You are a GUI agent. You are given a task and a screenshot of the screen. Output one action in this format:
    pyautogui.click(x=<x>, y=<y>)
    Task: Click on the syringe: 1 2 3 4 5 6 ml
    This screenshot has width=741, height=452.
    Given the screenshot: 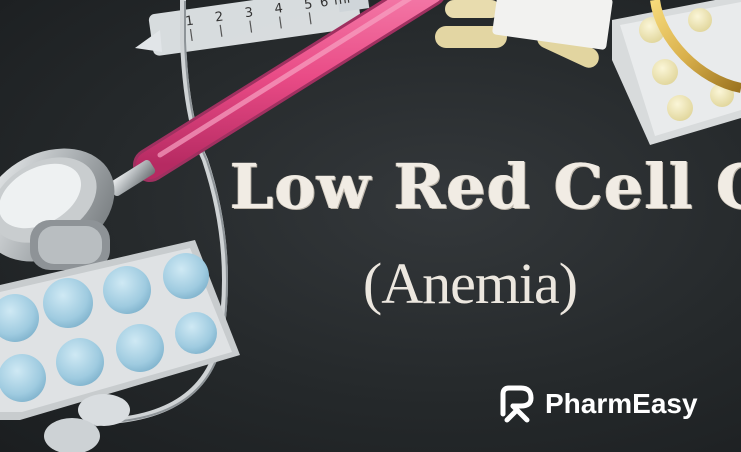 What is the action you would take?
    pyautogui.click(x=252, y=28)
    